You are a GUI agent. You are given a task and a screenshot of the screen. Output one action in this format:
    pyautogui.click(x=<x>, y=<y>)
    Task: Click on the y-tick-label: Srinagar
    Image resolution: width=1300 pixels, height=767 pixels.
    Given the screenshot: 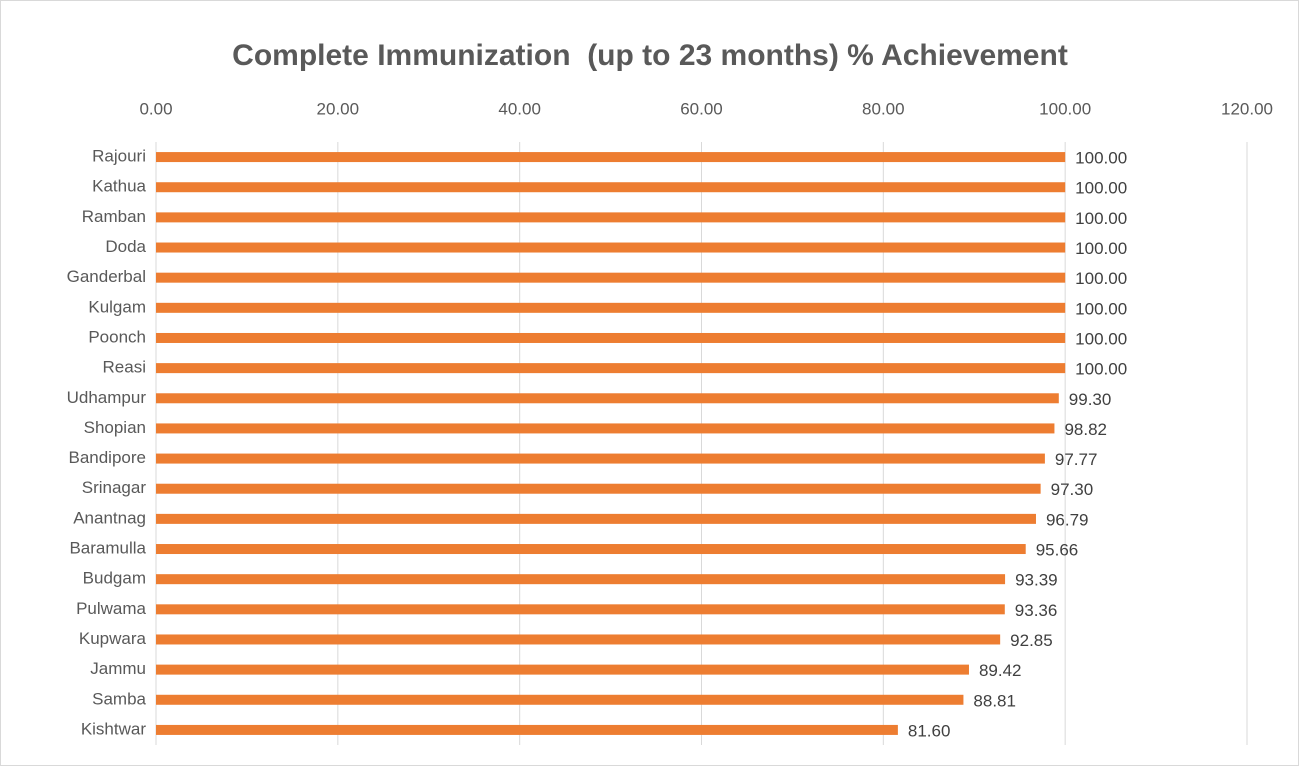 What is the action you would take?
    pyautogui.click(x=114, y=487)
    